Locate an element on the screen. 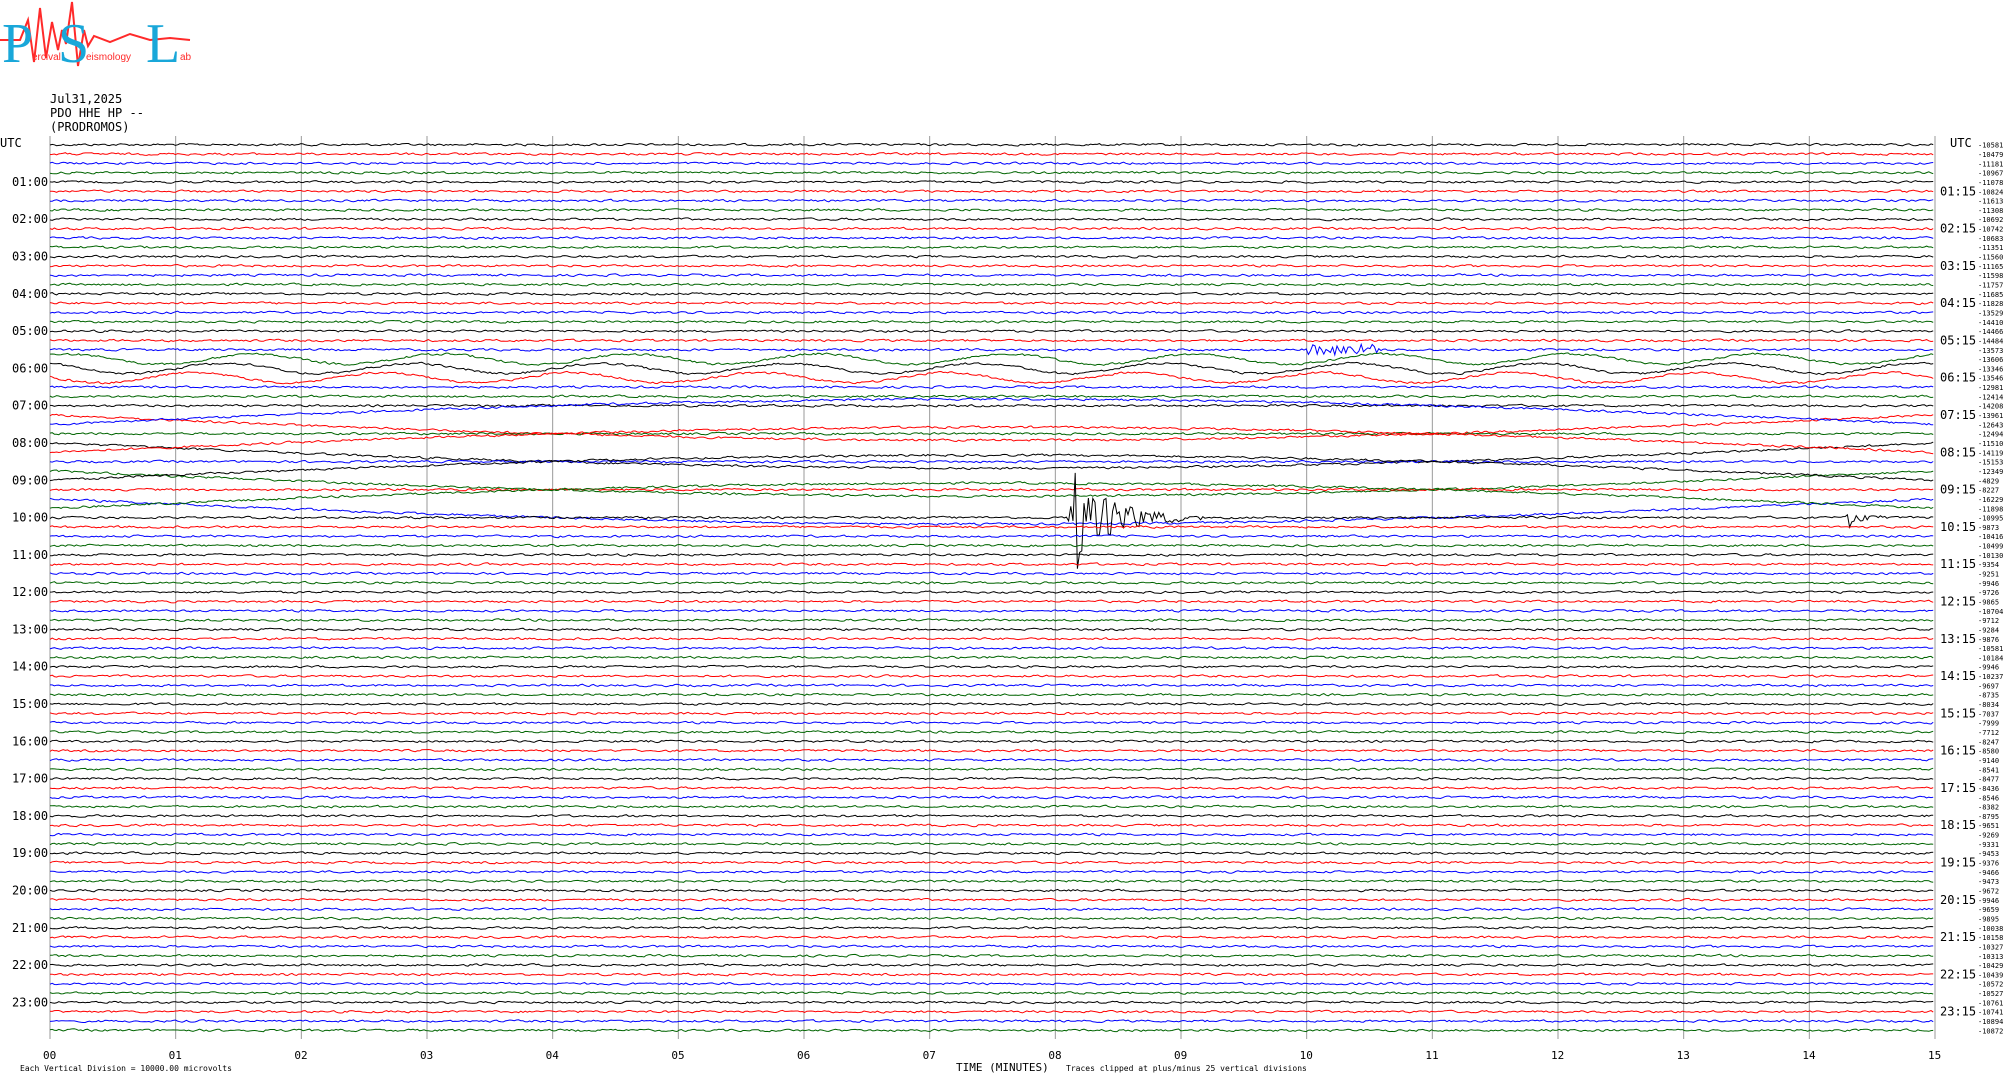 The image size is (2010, 1080). trace-offset-14: -11165 is located at coordinates (1990, 267).